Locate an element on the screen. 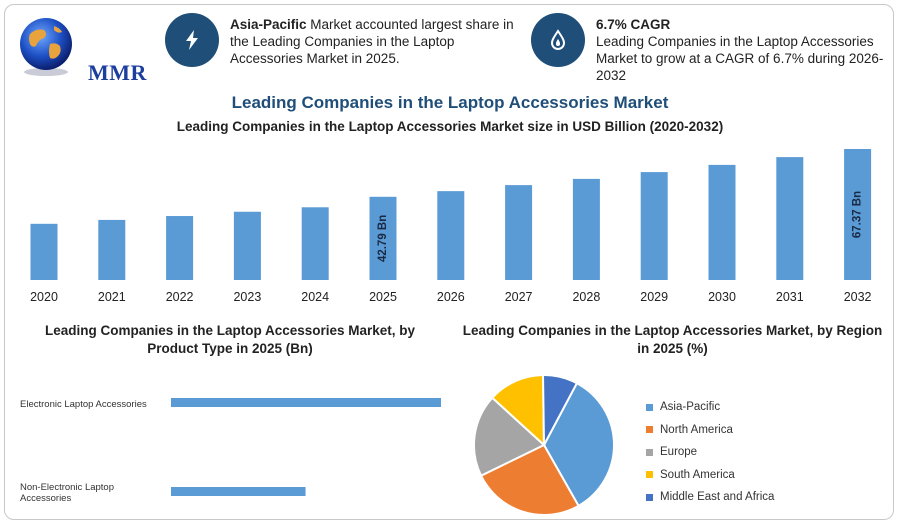 Image resolution: width=900 pixels, height=526 pixels. legend-label: North America is located at coordinates (696, 429).